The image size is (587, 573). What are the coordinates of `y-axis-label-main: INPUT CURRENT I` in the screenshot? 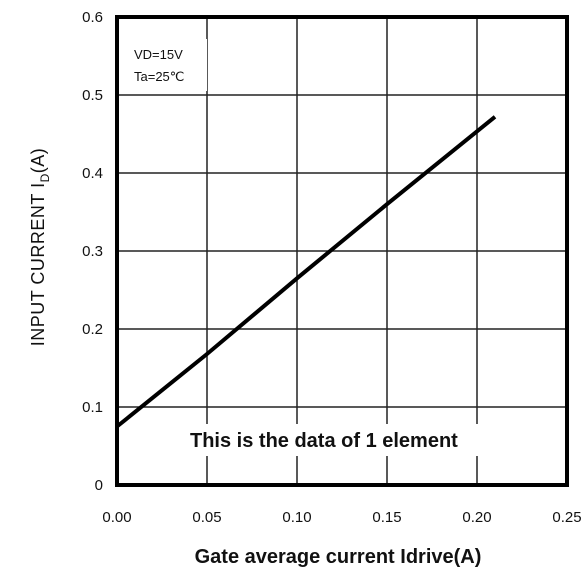 It's located at (38, 264).